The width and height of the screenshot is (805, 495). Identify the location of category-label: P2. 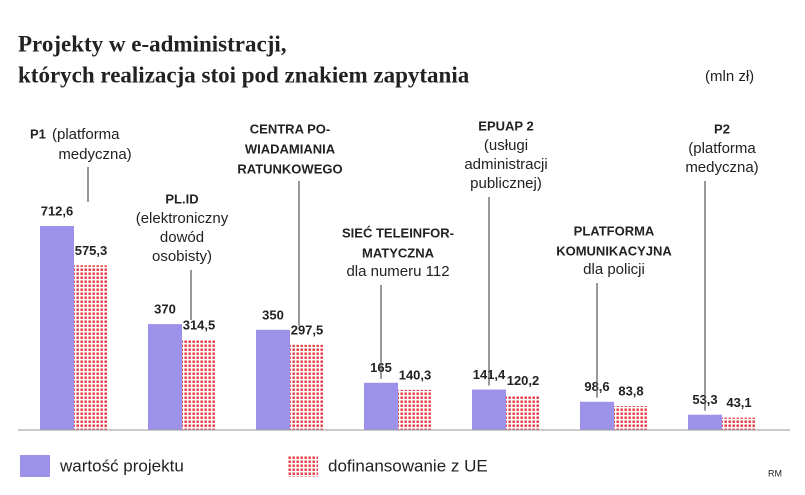
(722, 128).